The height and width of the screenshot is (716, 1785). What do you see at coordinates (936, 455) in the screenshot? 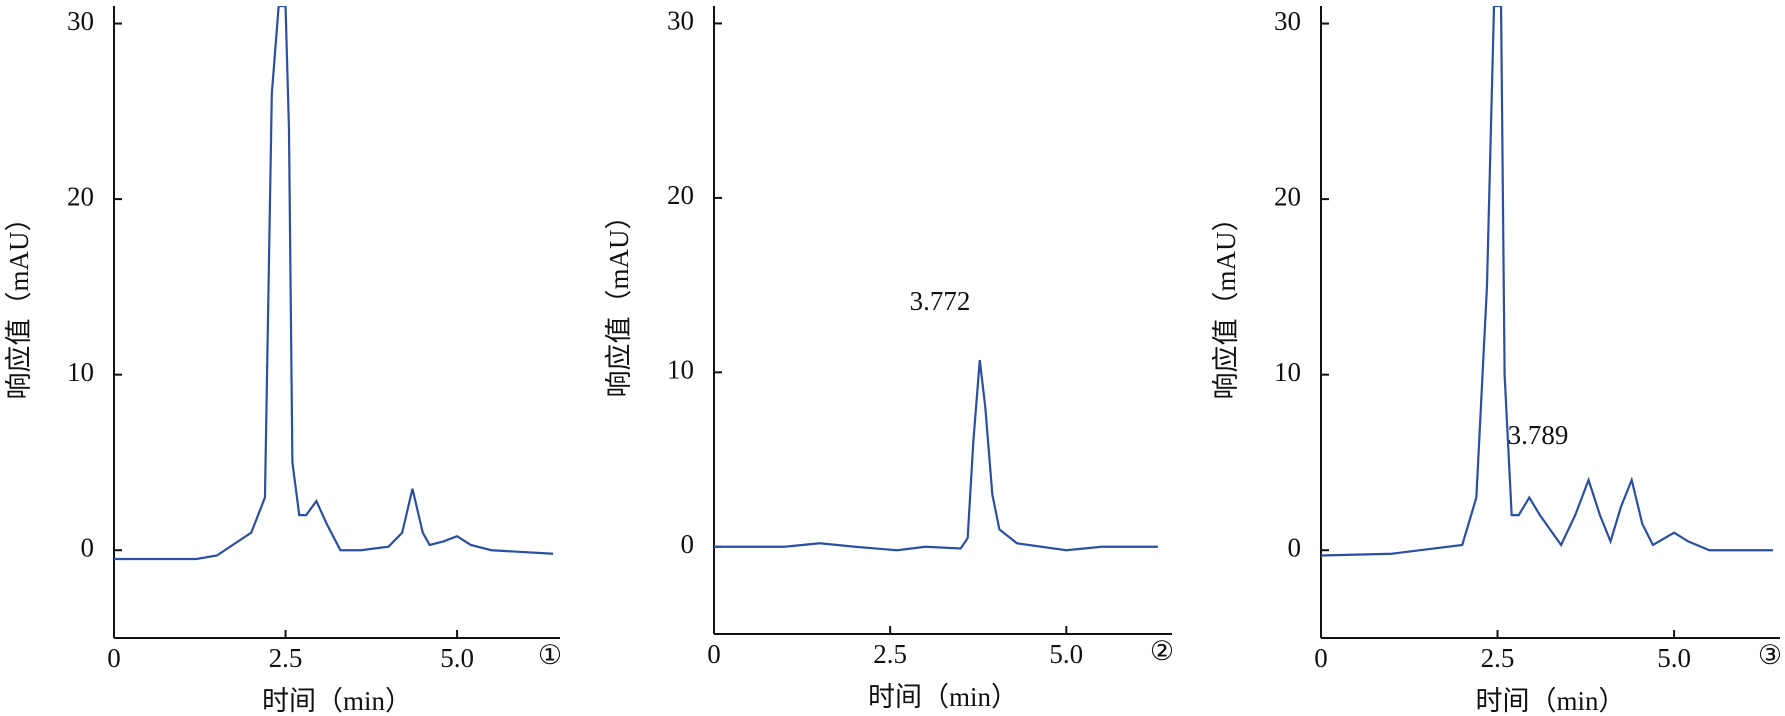
I see `data-line` at bounding box center [936, 455].